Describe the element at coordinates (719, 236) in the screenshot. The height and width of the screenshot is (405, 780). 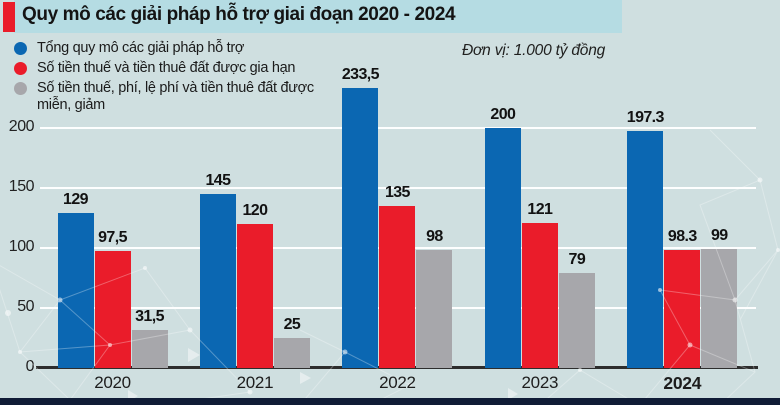
I see `bar-value-2024-exempted: 99` at that location.